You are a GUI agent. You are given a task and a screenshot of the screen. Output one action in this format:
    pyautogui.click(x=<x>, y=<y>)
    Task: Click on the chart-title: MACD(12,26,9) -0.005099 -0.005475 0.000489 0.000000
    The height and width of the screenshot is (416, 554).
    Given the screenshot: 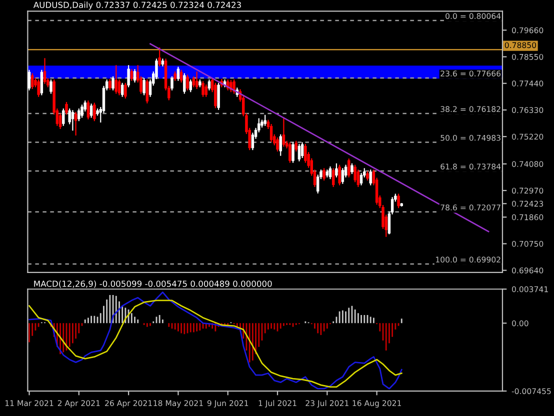 What is the action you would take?
    pyautogui.click(x=153, y=284)
    